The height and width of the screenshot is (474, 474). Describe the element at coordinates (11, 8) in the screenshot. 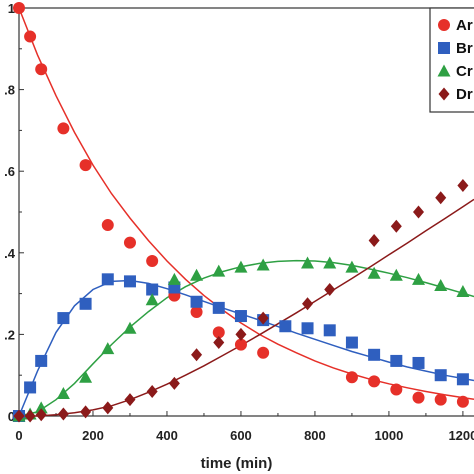

I see `y-tick-label: 1` at that location.